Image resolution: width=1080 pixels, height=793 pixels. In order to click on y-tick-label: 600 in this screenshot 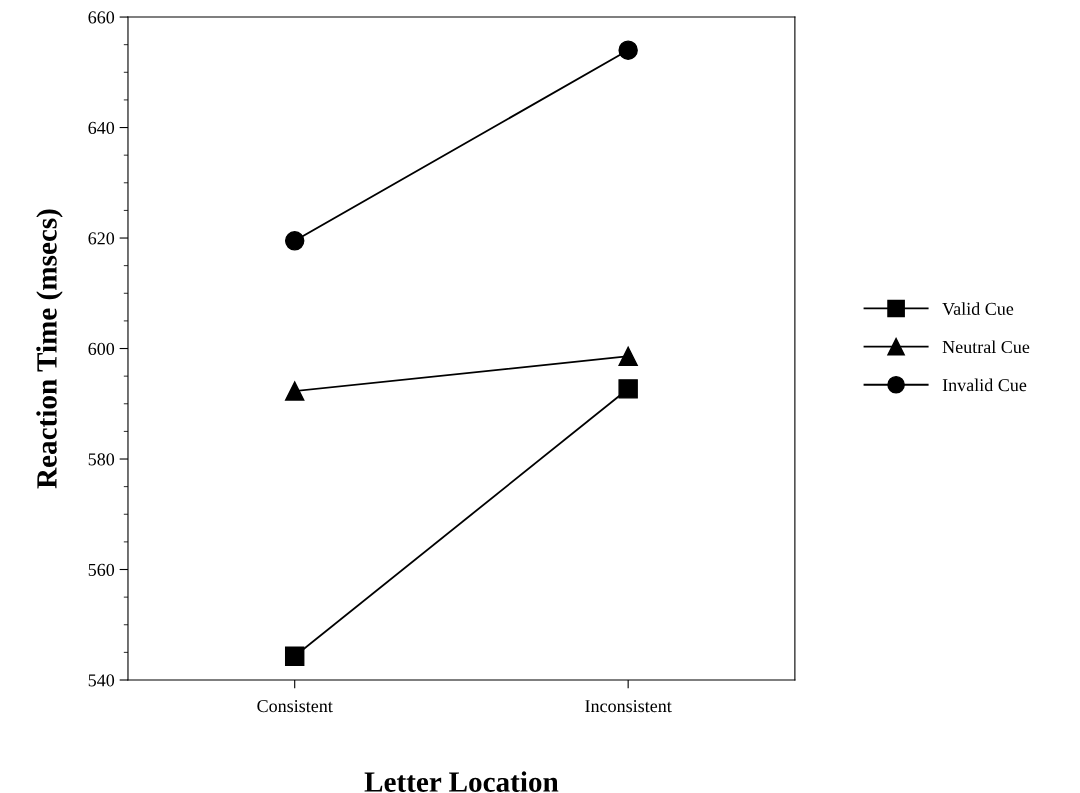, I will do `click(101, 348)`.